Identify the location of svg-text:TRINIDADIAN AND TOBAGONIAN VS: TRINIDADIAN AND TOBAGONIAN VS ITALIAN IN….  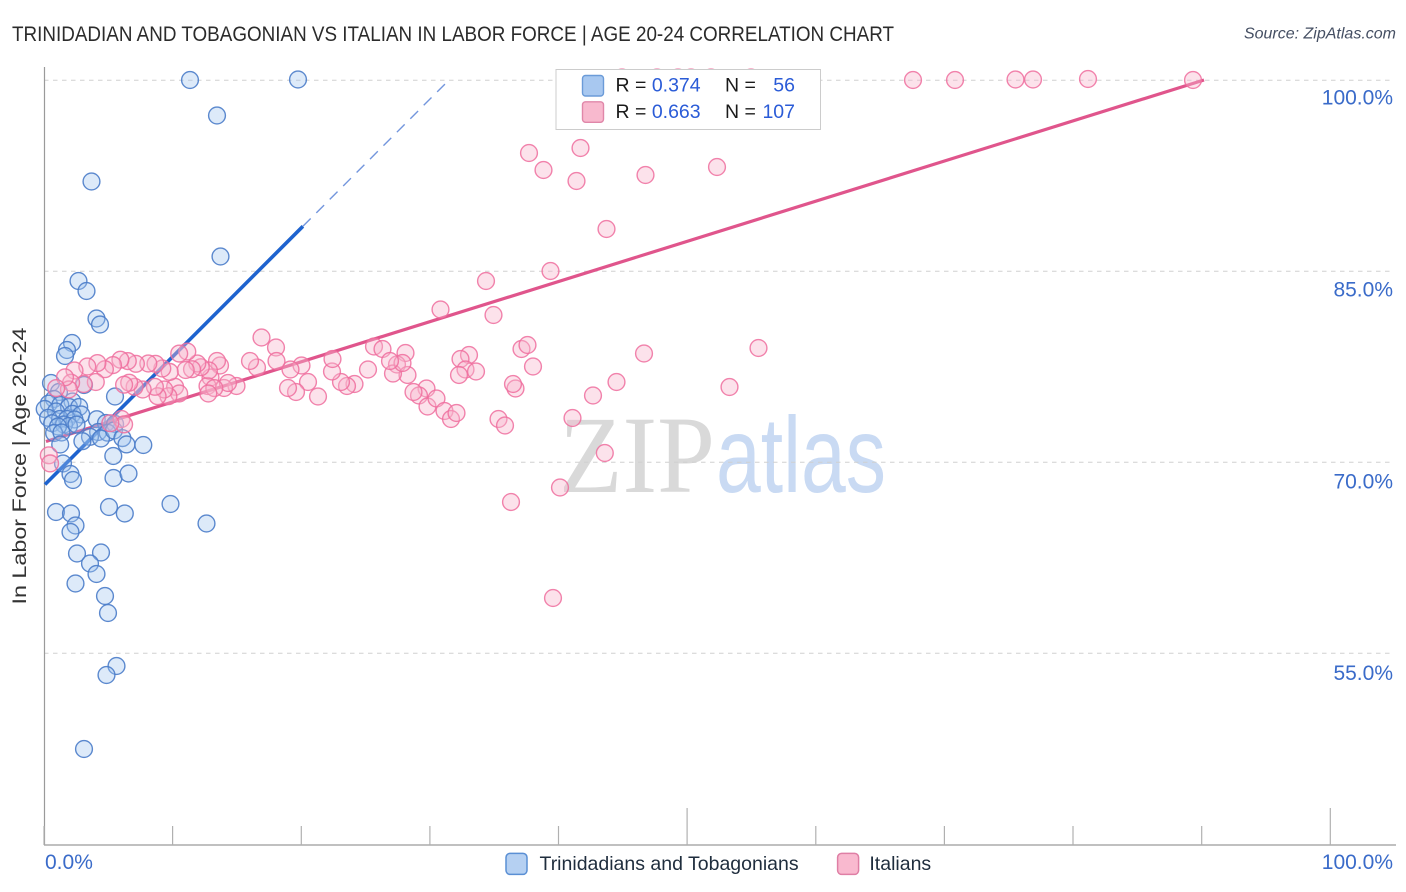
(453, 34).